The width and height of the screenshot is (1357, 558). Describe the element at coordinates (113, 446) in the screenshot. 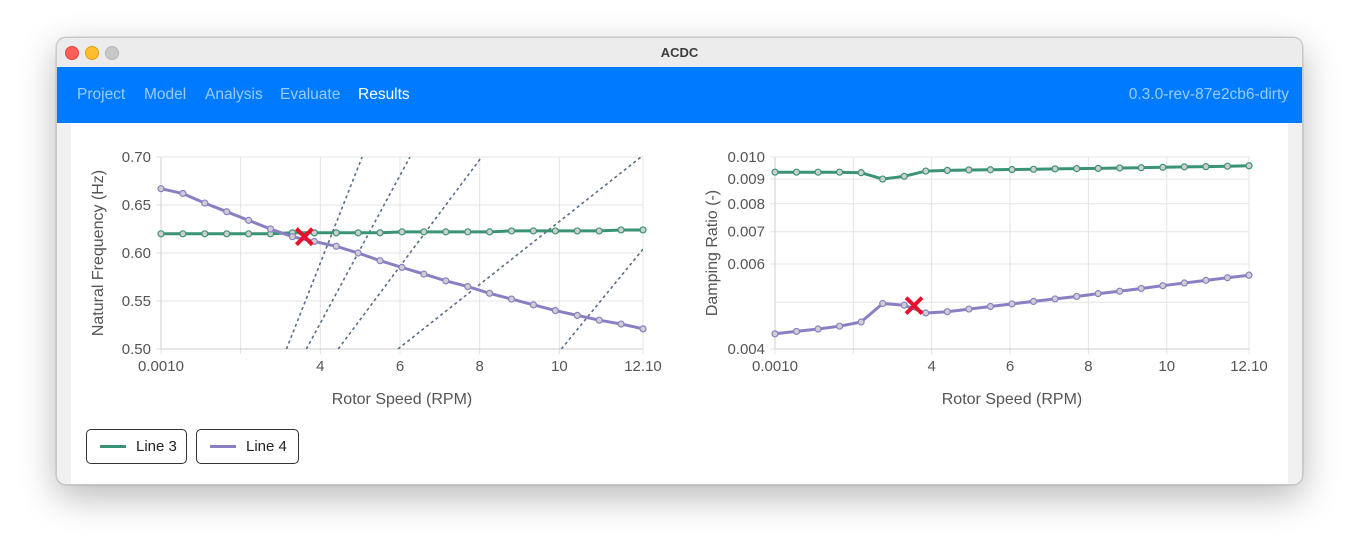

I see `line-3-swatch` at that location.